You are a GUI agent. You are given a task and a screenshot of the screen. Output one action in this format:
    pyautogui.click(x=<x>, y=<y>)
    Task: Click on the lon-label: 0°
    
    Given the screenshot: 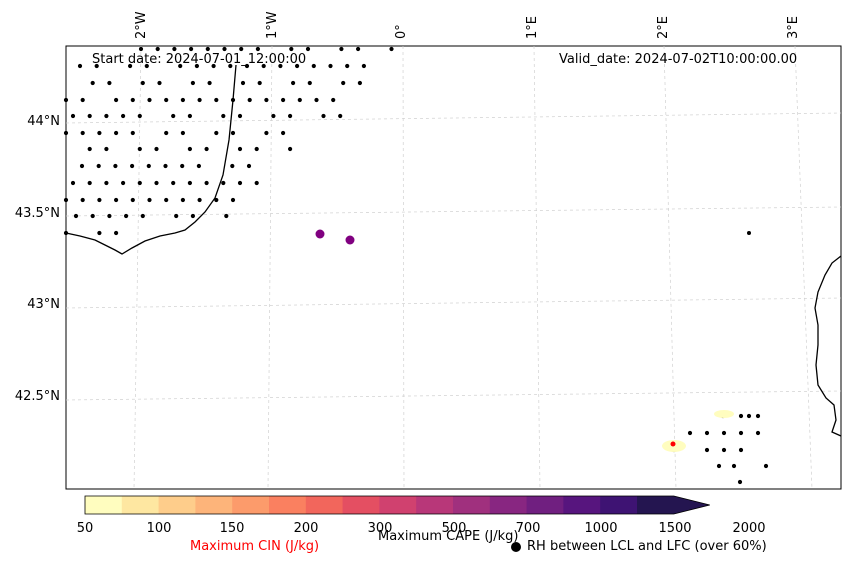 What is the action you would take?
    pyautogui.click(x=401, y=31)
    